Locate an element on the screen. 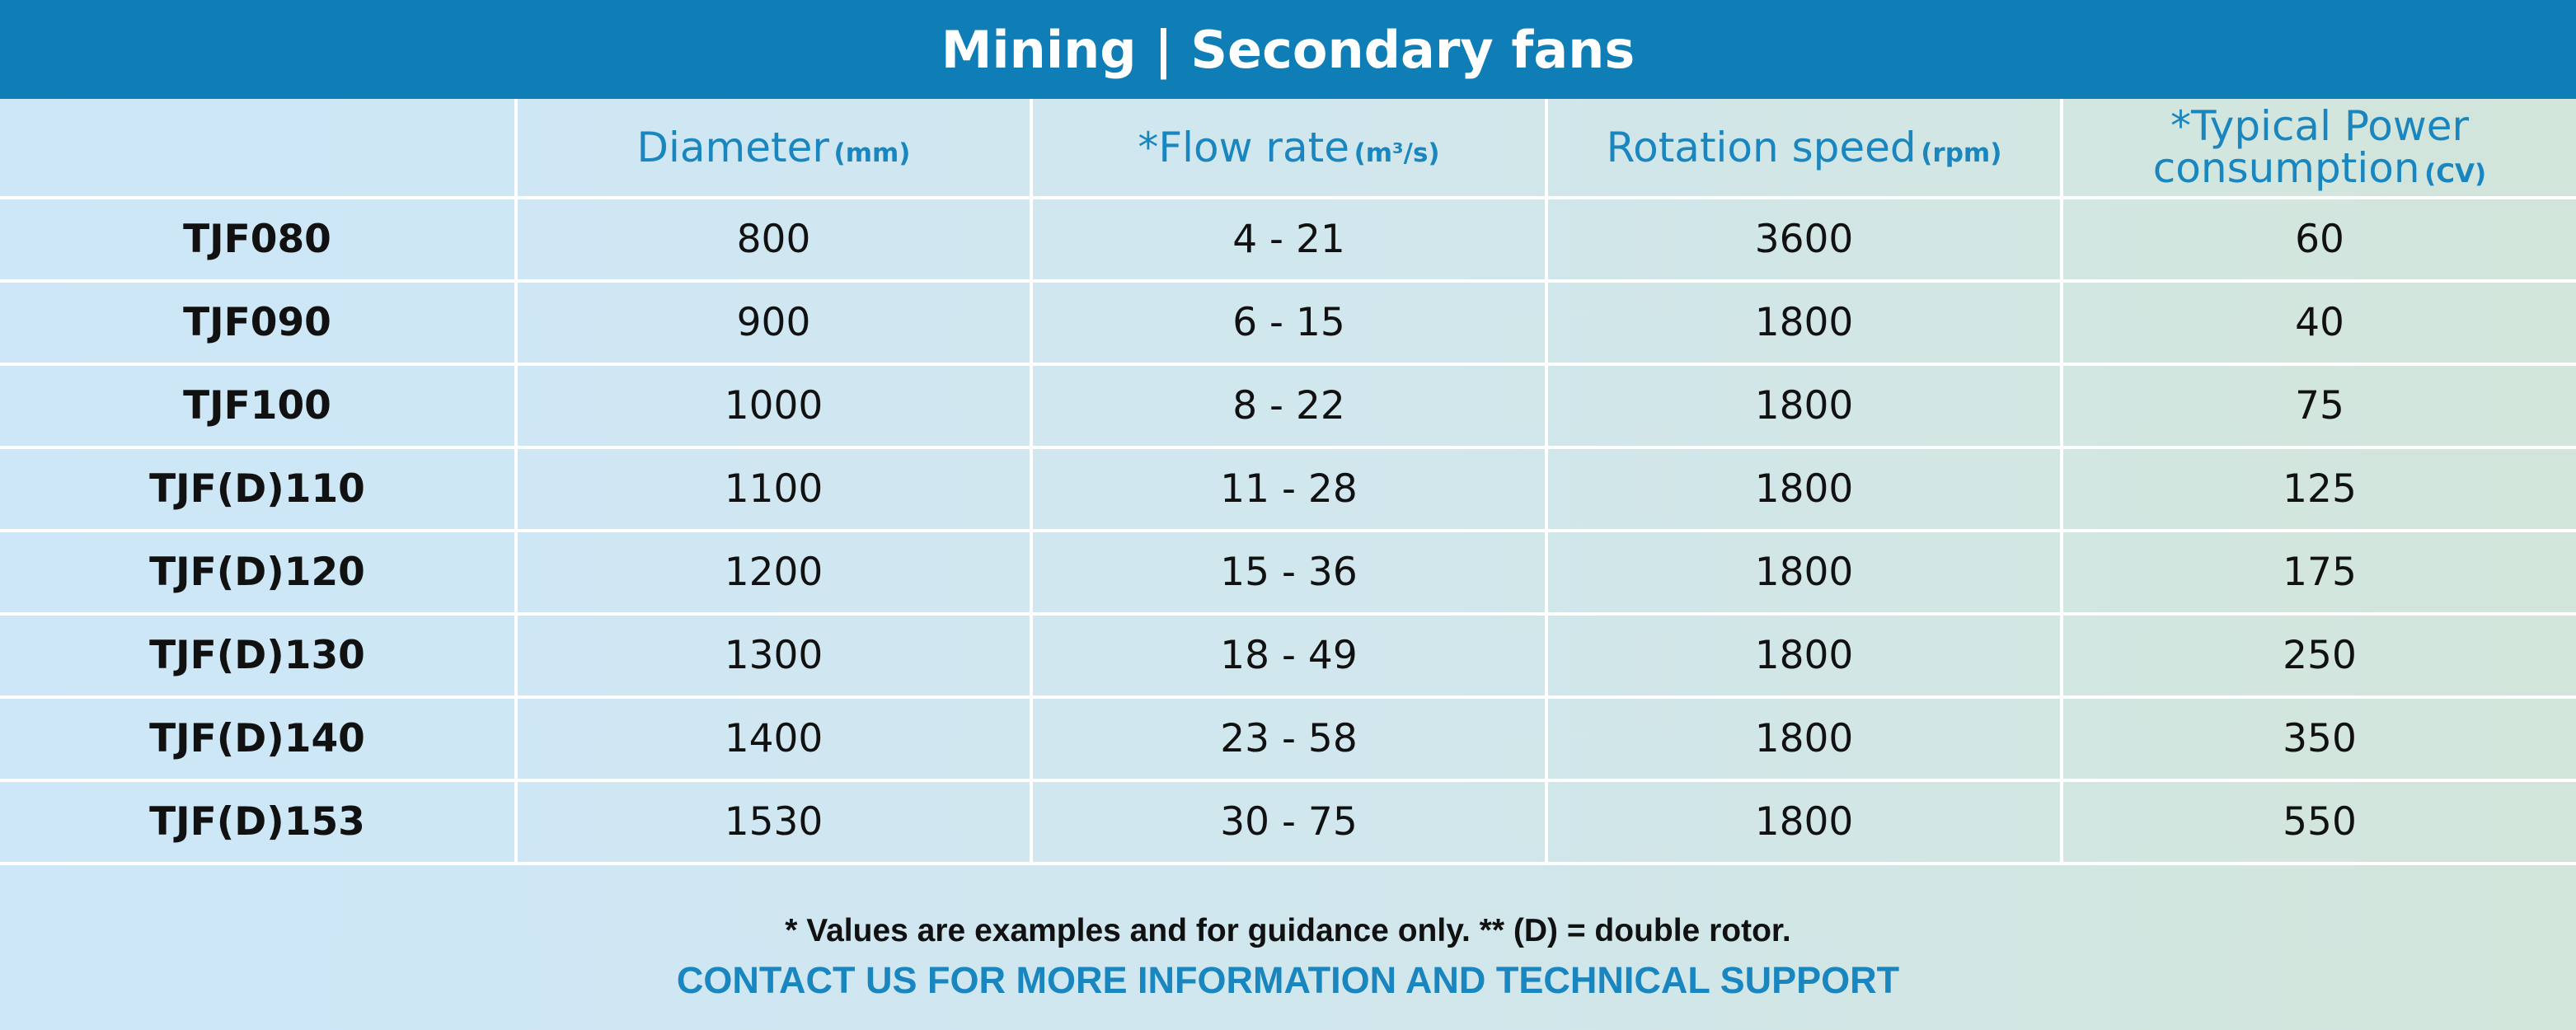 The height and width of the screenshot is (1030, 2576). header-diameter-label: Diameter is located at coordinates (733, 147).